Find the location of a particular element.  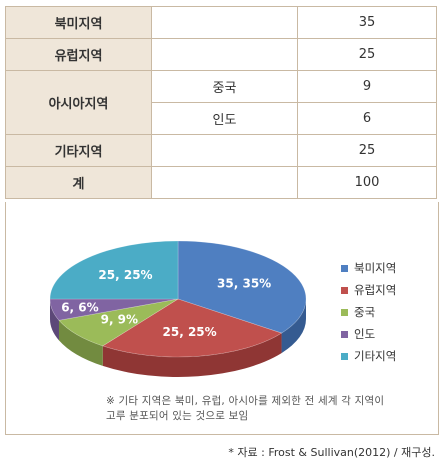

legend-label: 중국 is located at coordinates (365, 312).